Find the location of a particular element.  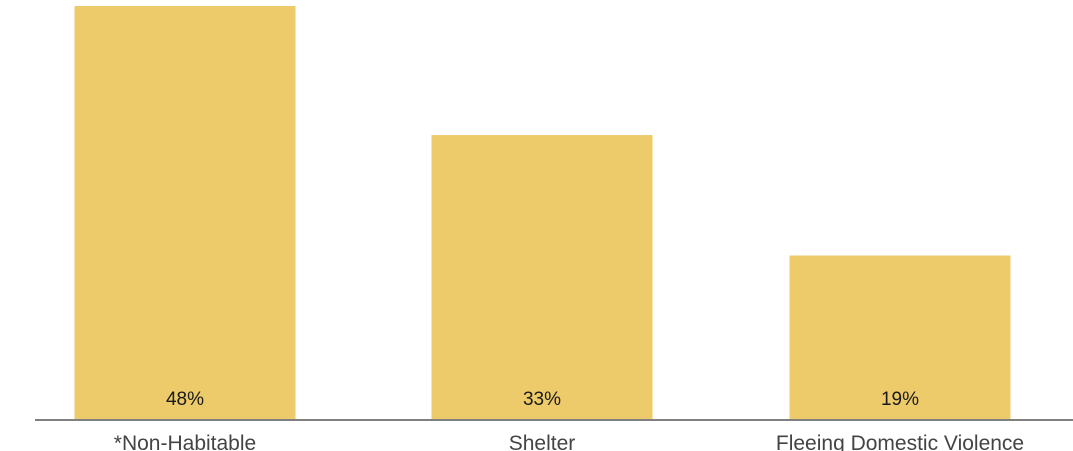

bar-value-label-1: 33% is located at coordinates (542, 399).